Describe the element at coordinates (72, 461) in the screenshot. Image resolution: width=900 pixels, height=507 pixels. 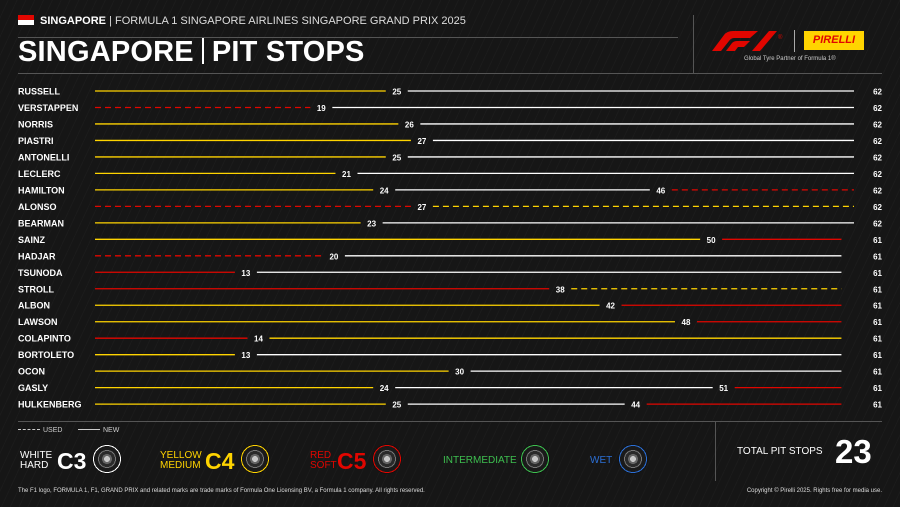
I see `tyre-hard-code: C3` at that location.